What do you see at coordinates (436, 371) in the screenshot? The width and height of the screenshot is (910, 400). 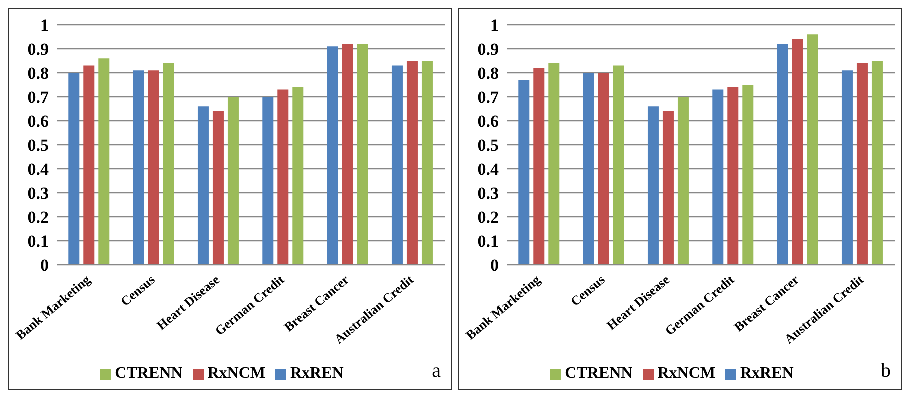 I see `text: a` at bounding box center [436, 371].